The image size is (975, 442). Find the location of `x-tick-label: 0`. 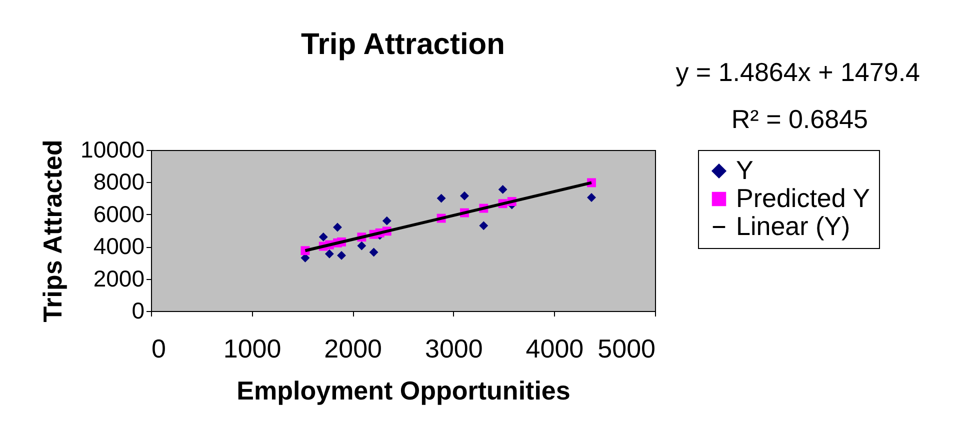

x-tick-label: 0 is located at coordinates (159, 349).